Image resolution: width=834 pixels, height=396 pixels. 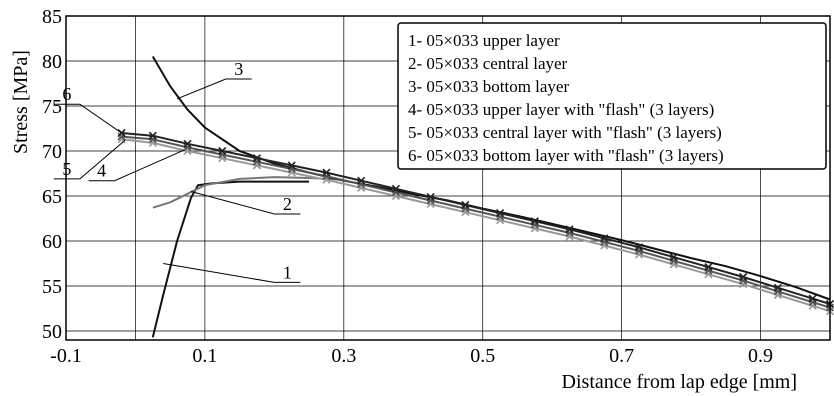 What do you see at coordinates (52, 17) in the screenshot?
I see `y-tick-label: 85` at bounding box center [52, 17].